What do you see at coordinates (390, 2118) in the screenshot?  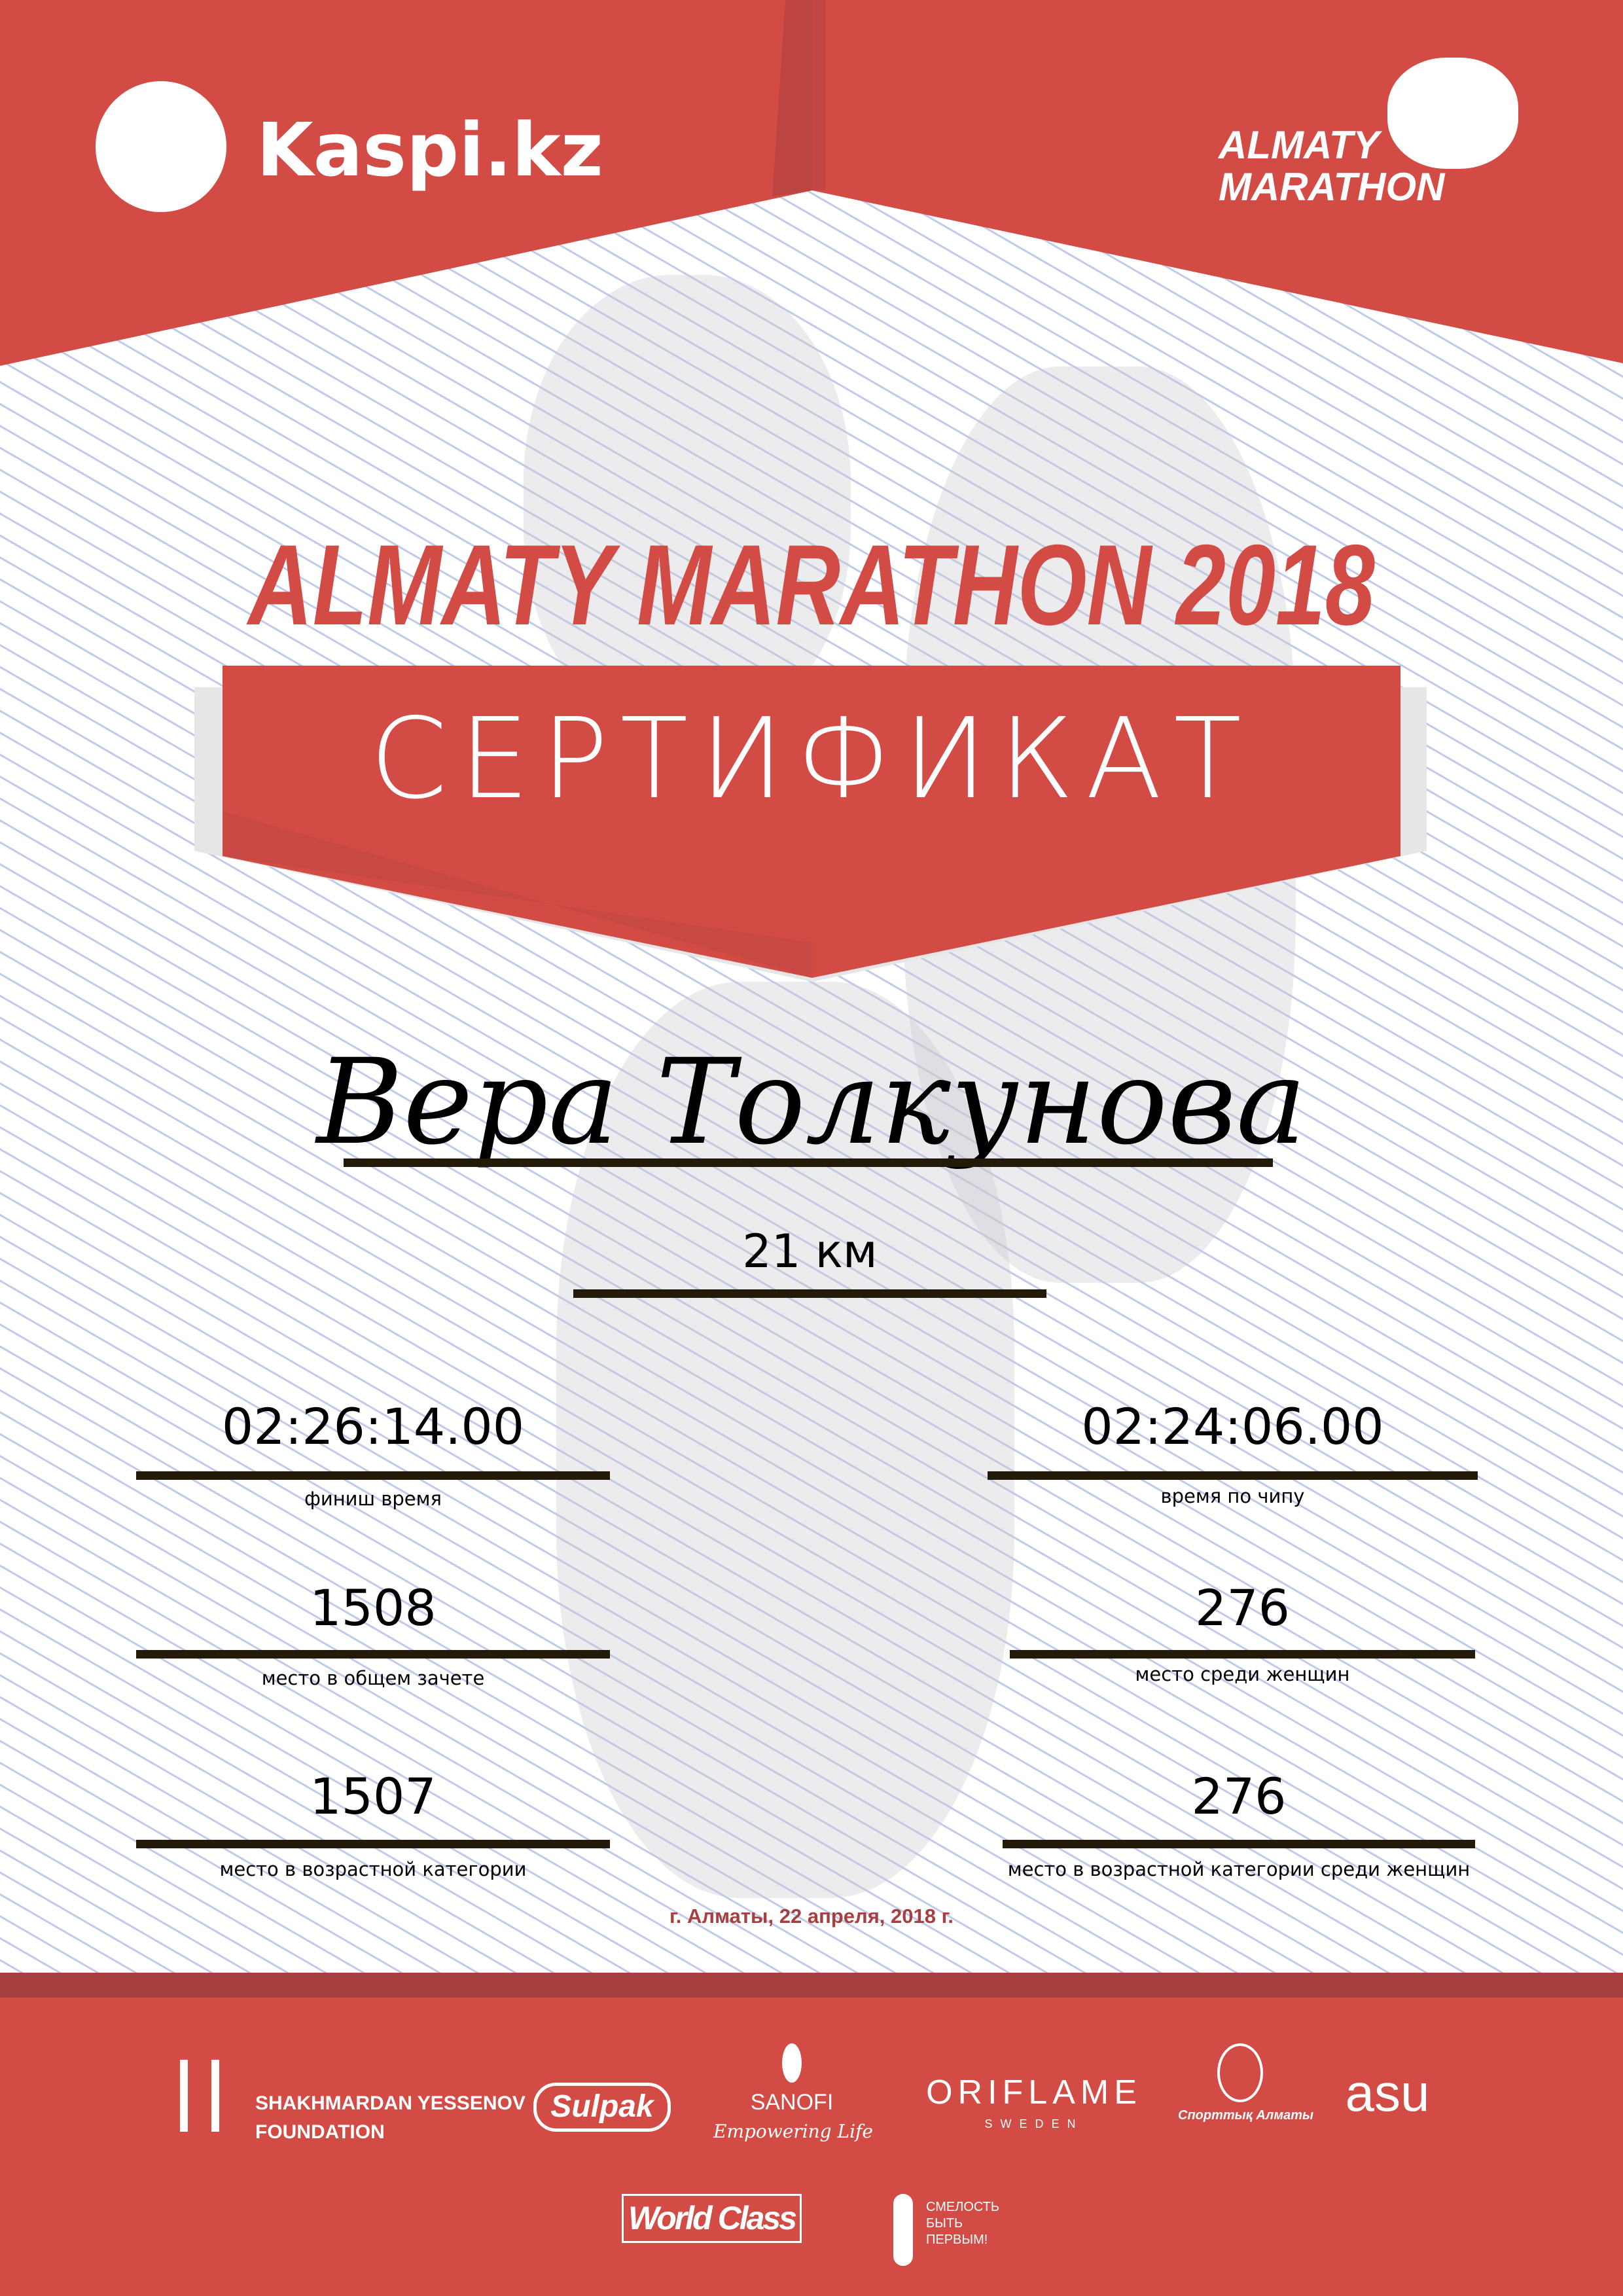 I see `yessenov-logo: SHAKHMARDAN YESSENOV FOUNDATION` at bounding box center [390, 2118].